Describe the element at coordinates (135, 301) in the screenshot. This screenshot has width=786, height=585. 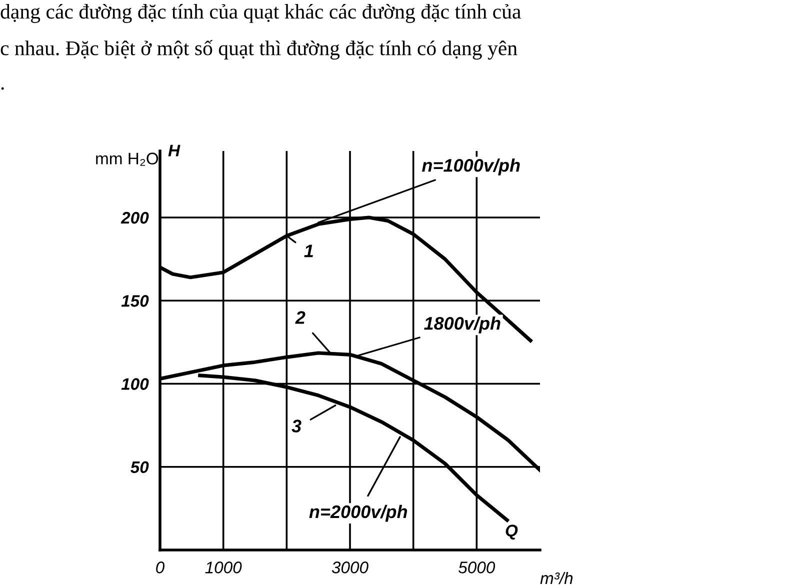
I see `y-tick-label: 150` at that location.